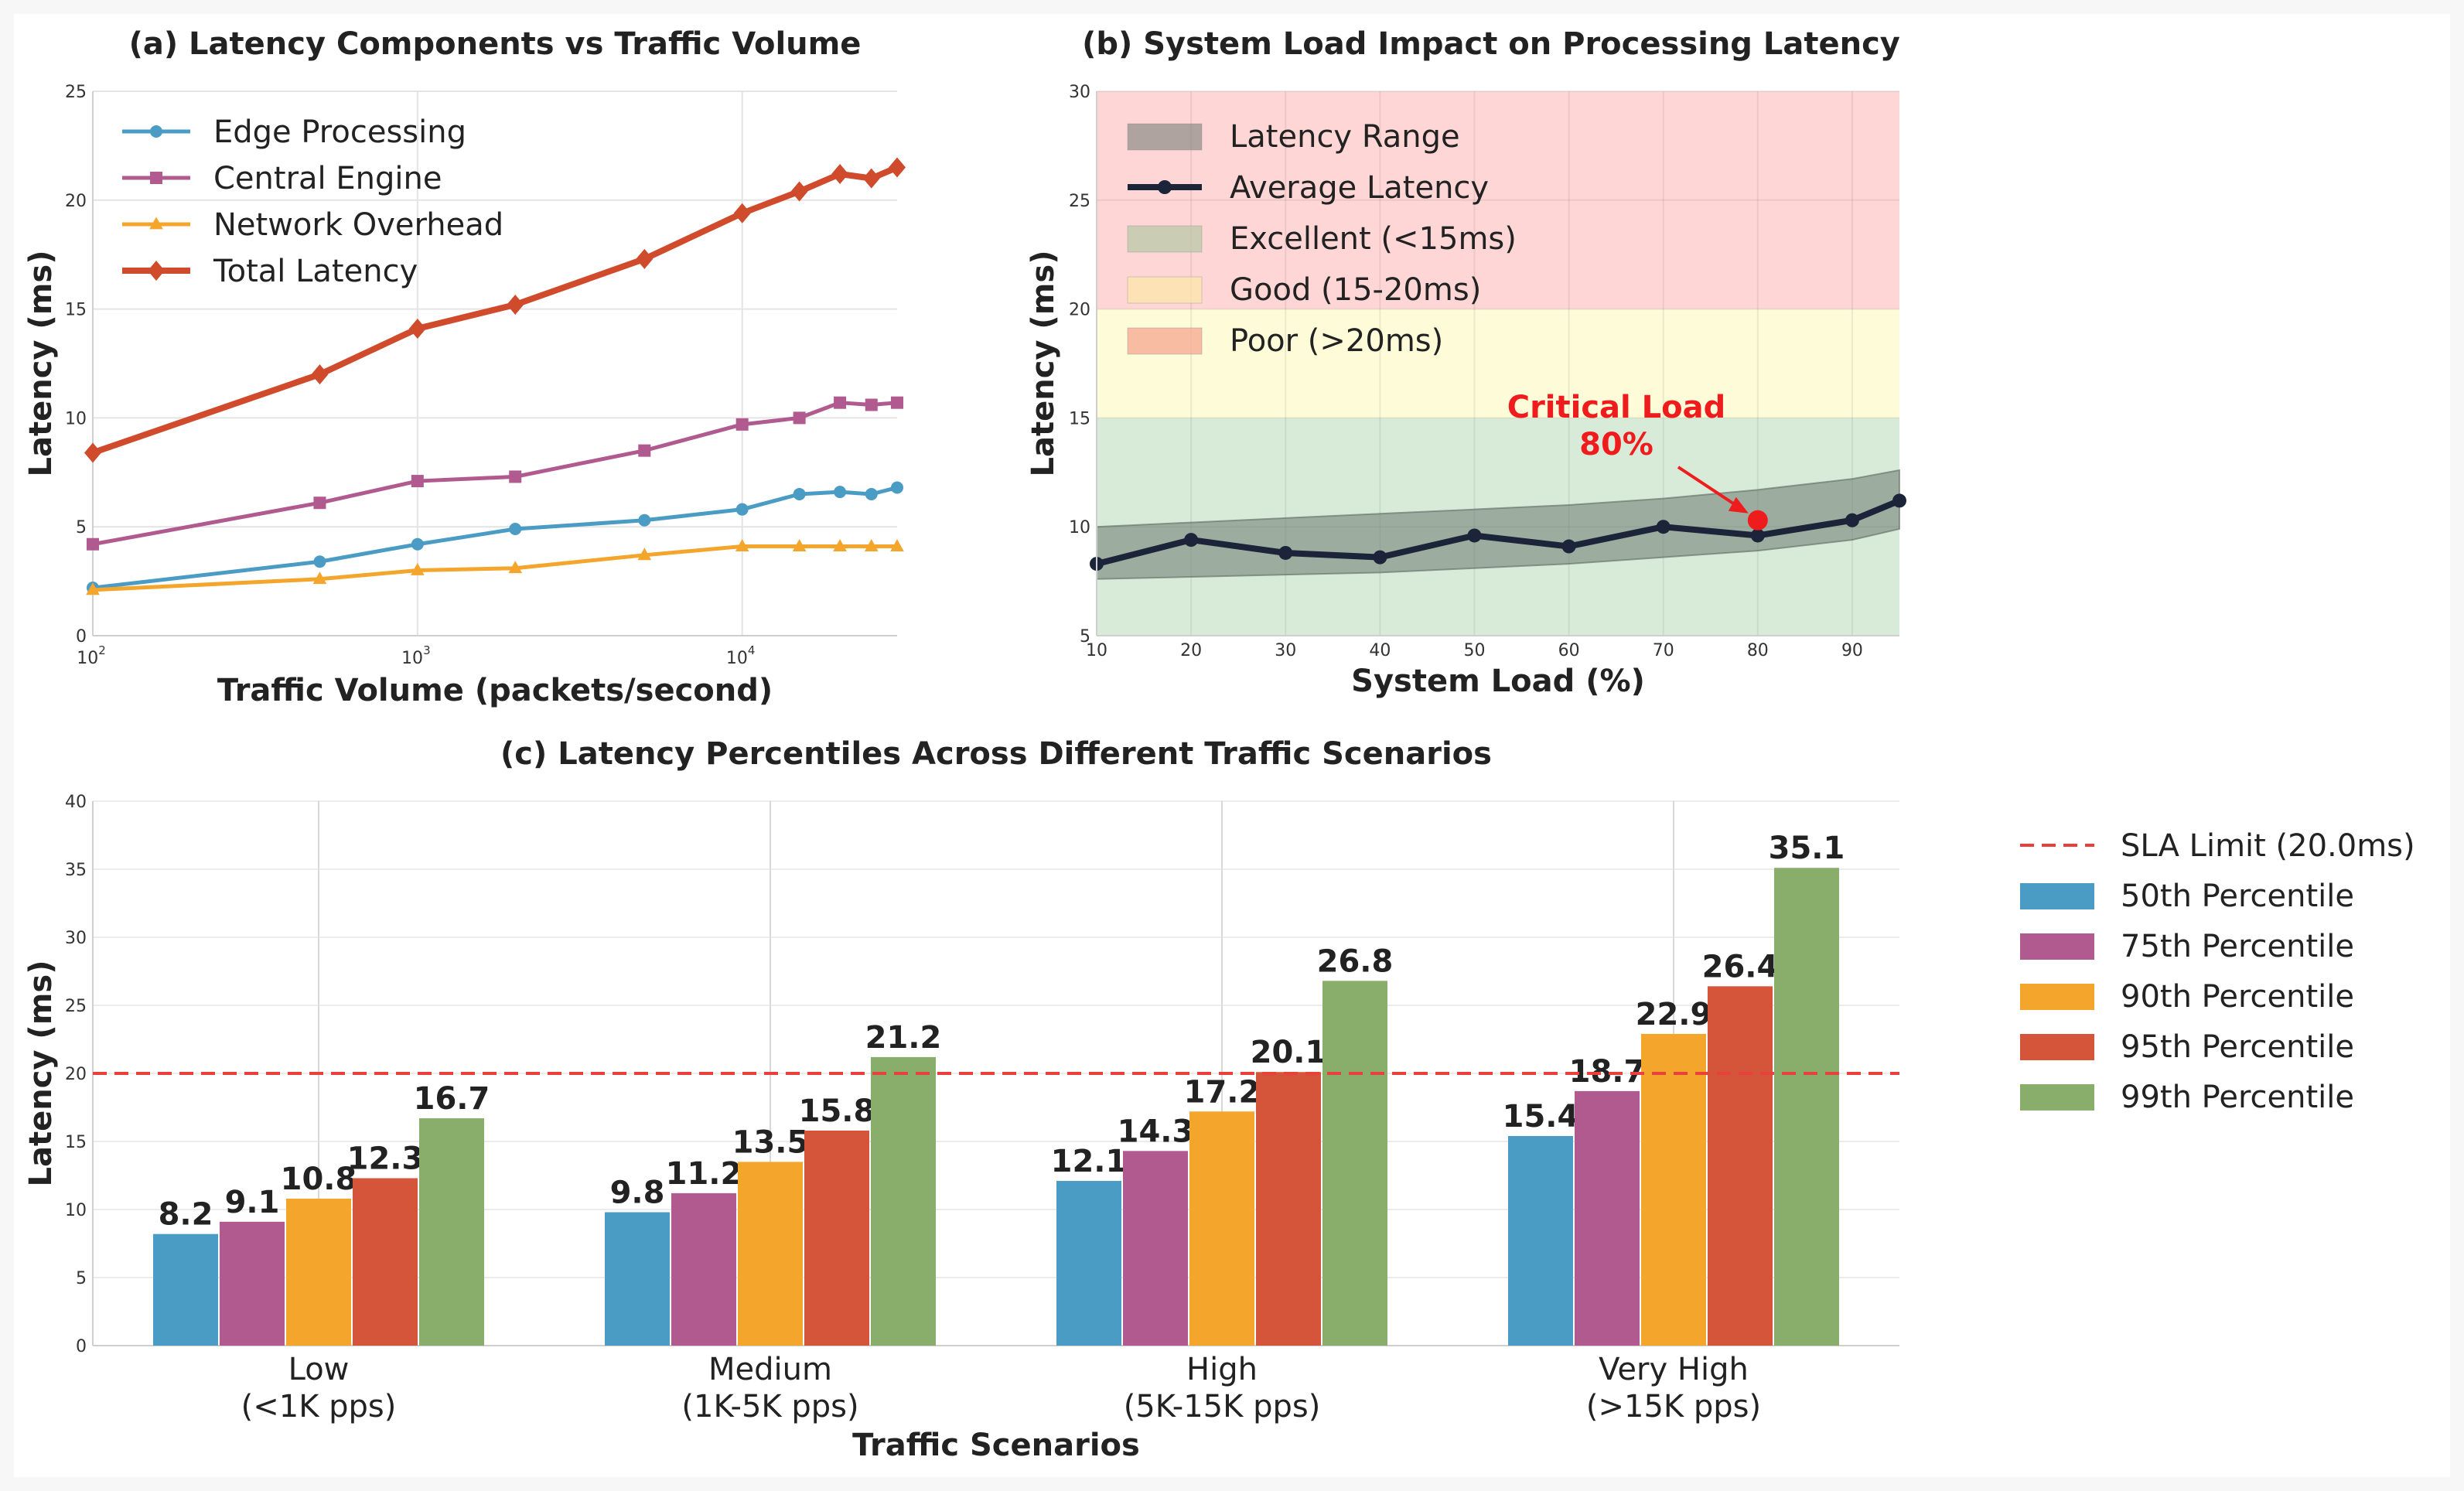 The width and height of the screenshot is (2464, 1491). What do you see at coordinates (252, 1203) in the screenshot?
I see `bar-value-label: 9.1` at bounding box center [252, 1203].